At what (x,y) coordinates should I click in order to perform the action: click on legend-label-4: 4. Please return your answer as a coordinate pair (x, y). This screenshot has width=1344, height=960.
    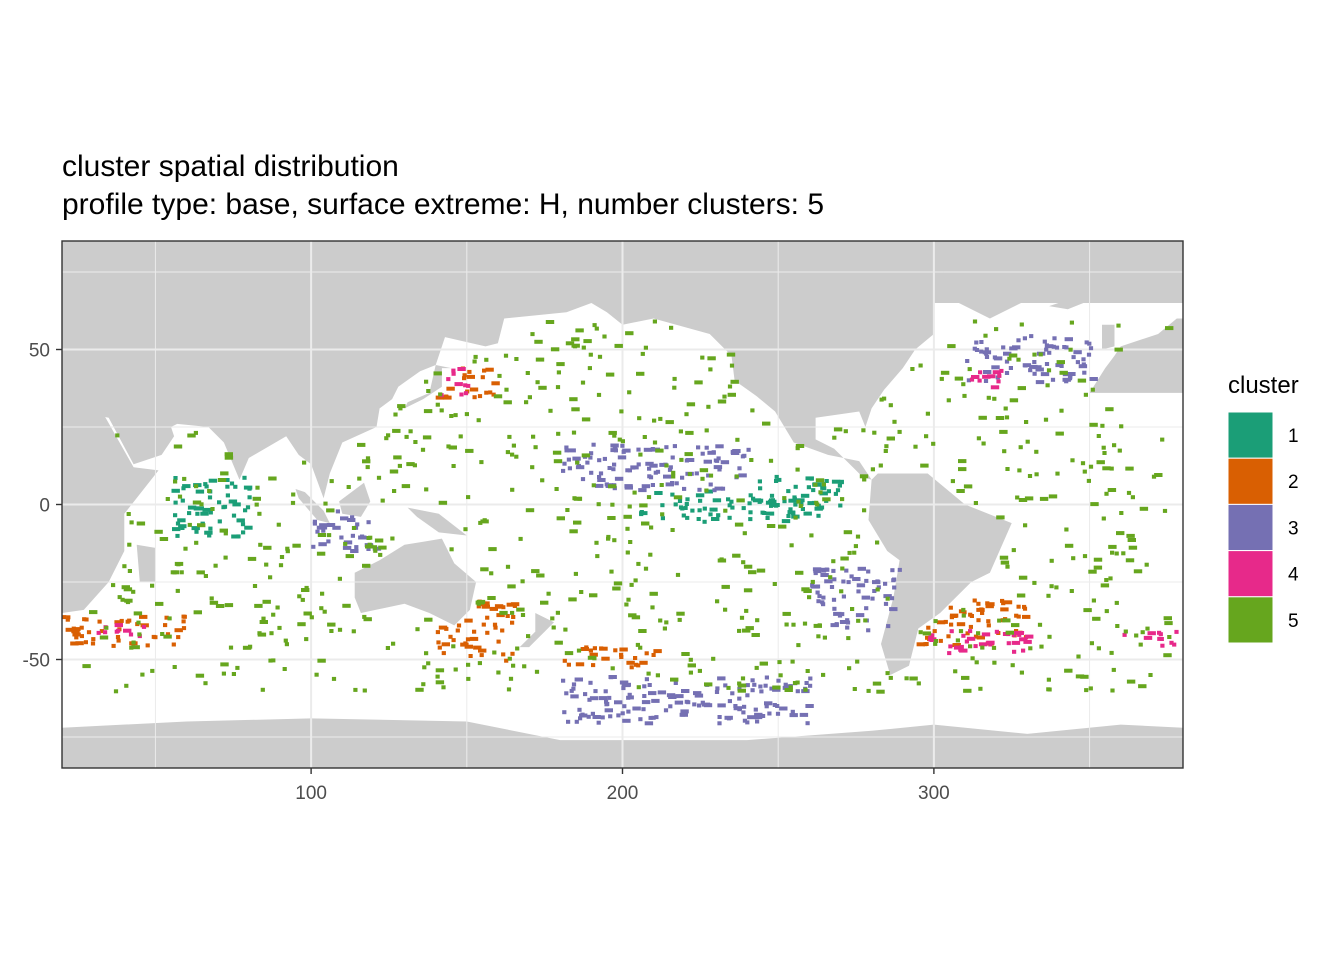
    Looking at the image, I should click on (1293, 575).